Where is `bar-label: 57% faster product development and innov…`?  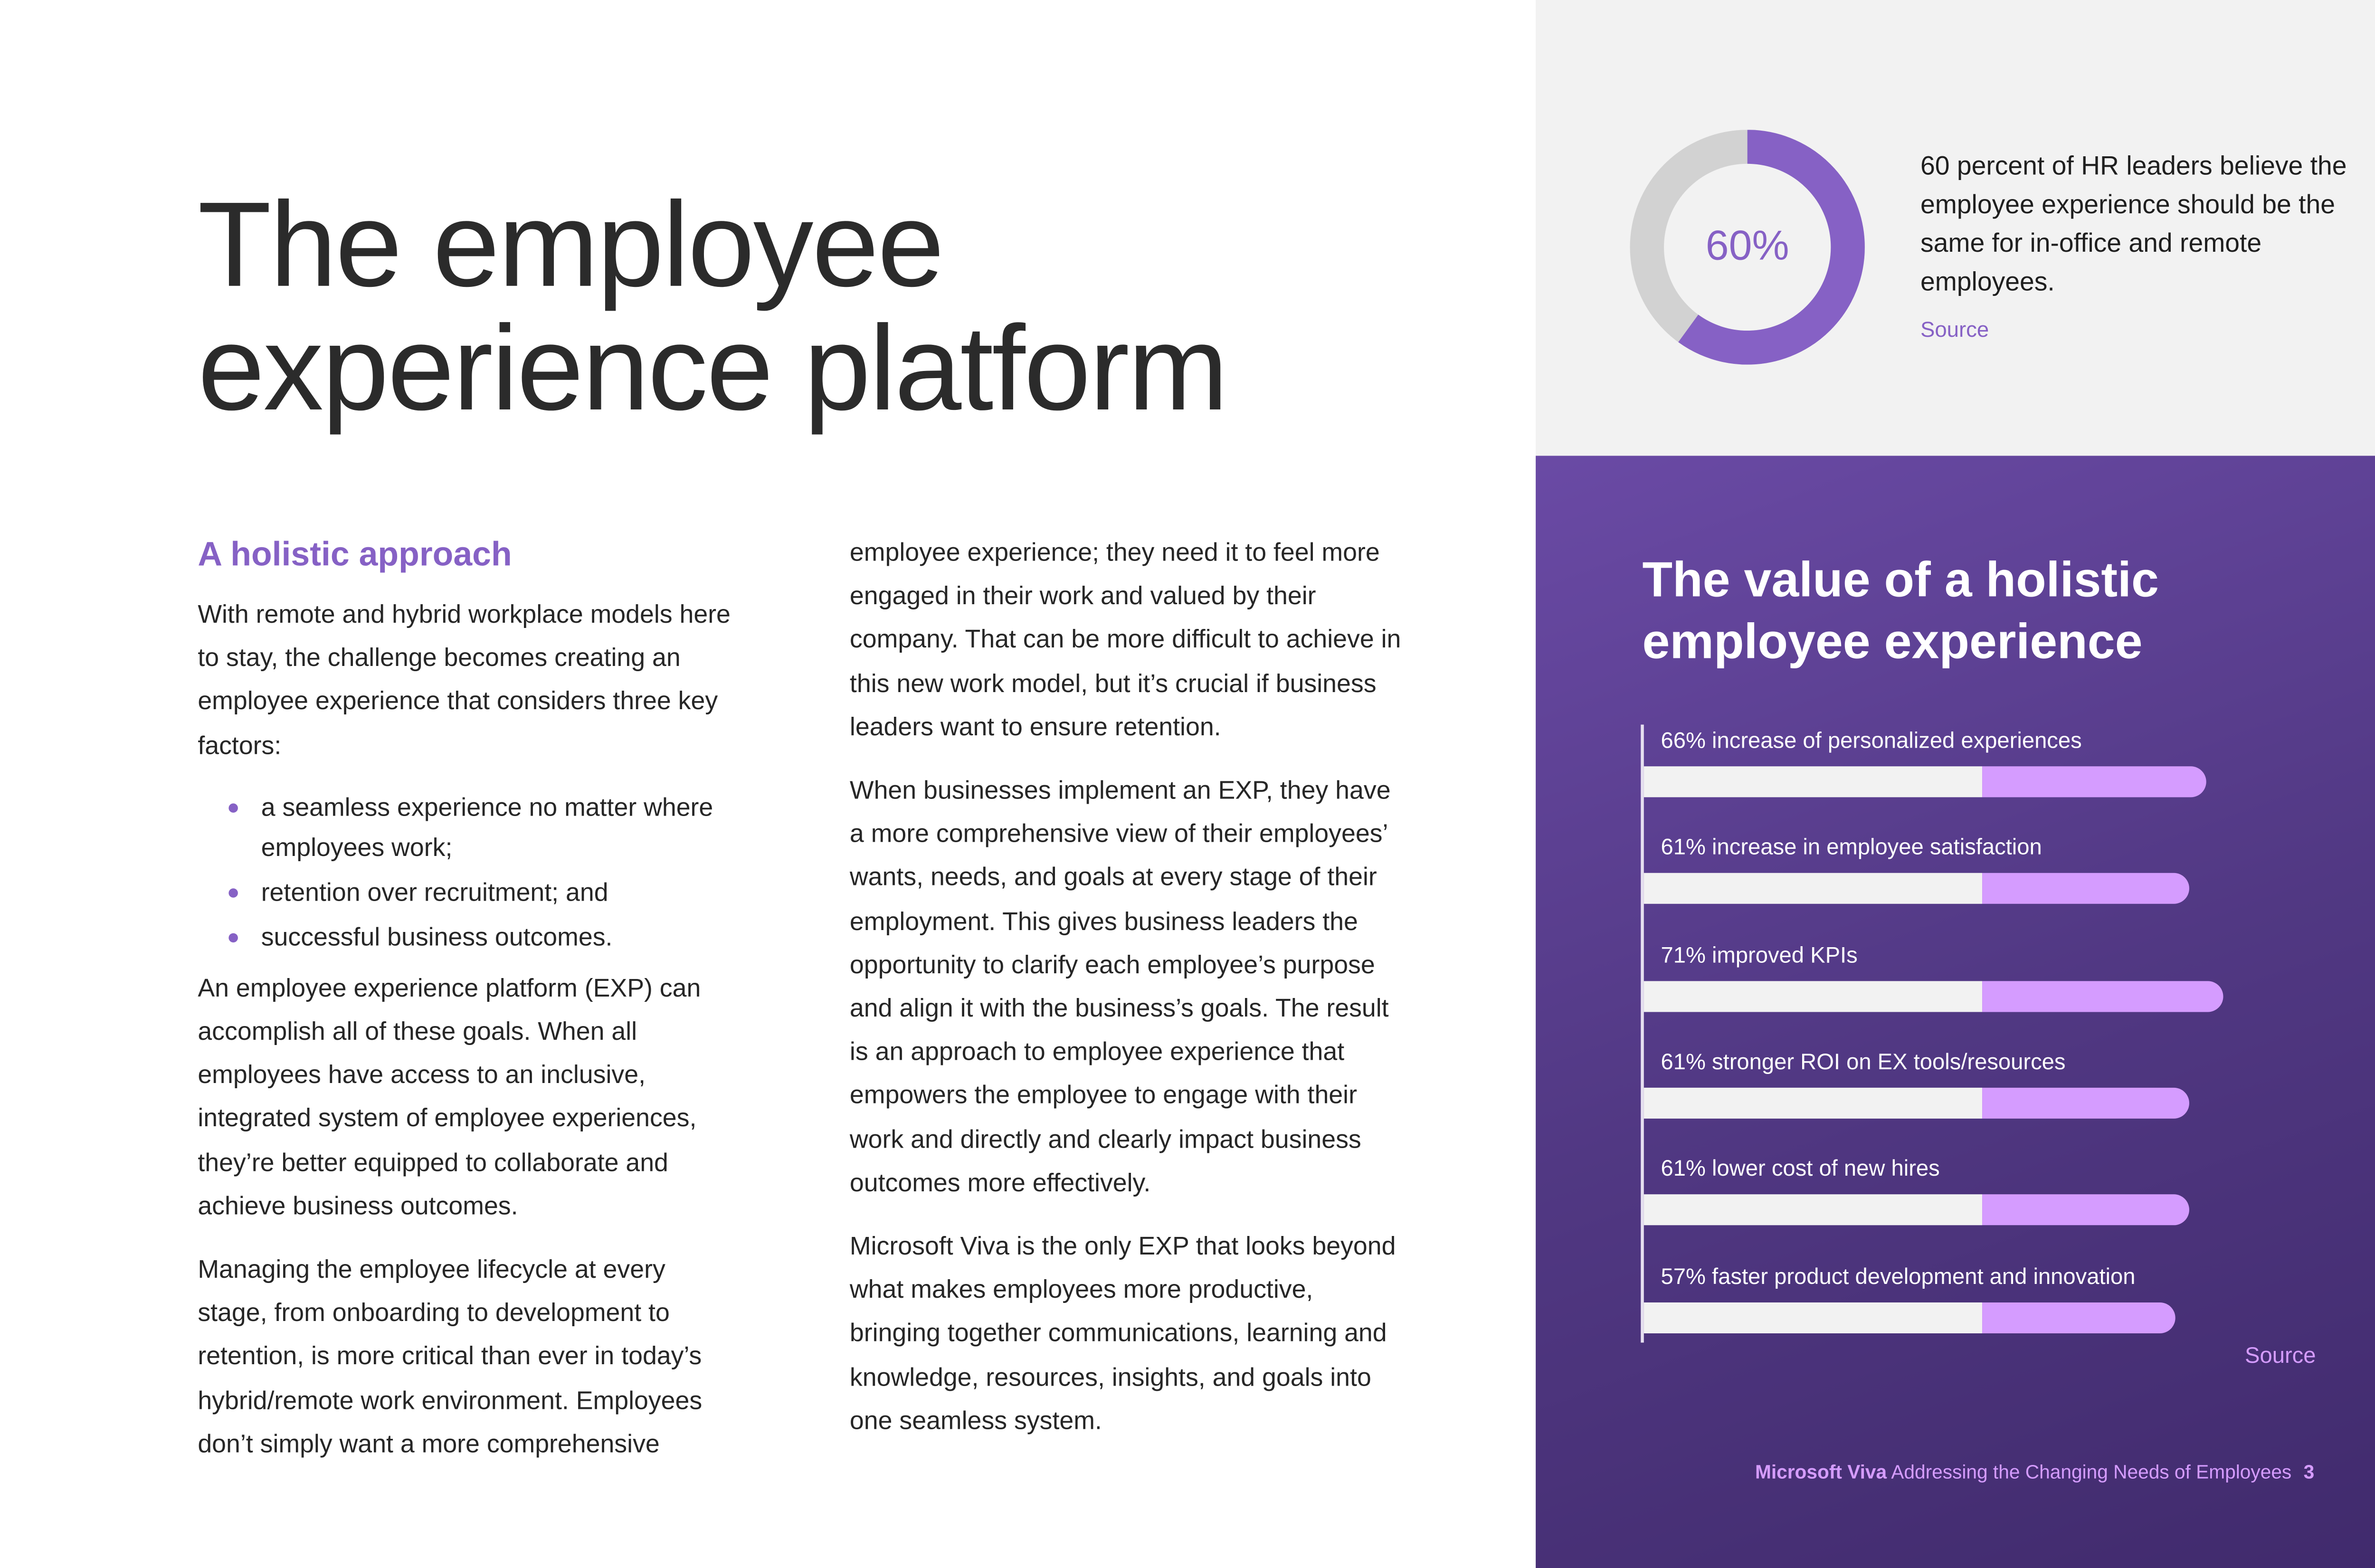 bar-label: 57% faster product development and innov… is located at coordinates (1898, 1277).